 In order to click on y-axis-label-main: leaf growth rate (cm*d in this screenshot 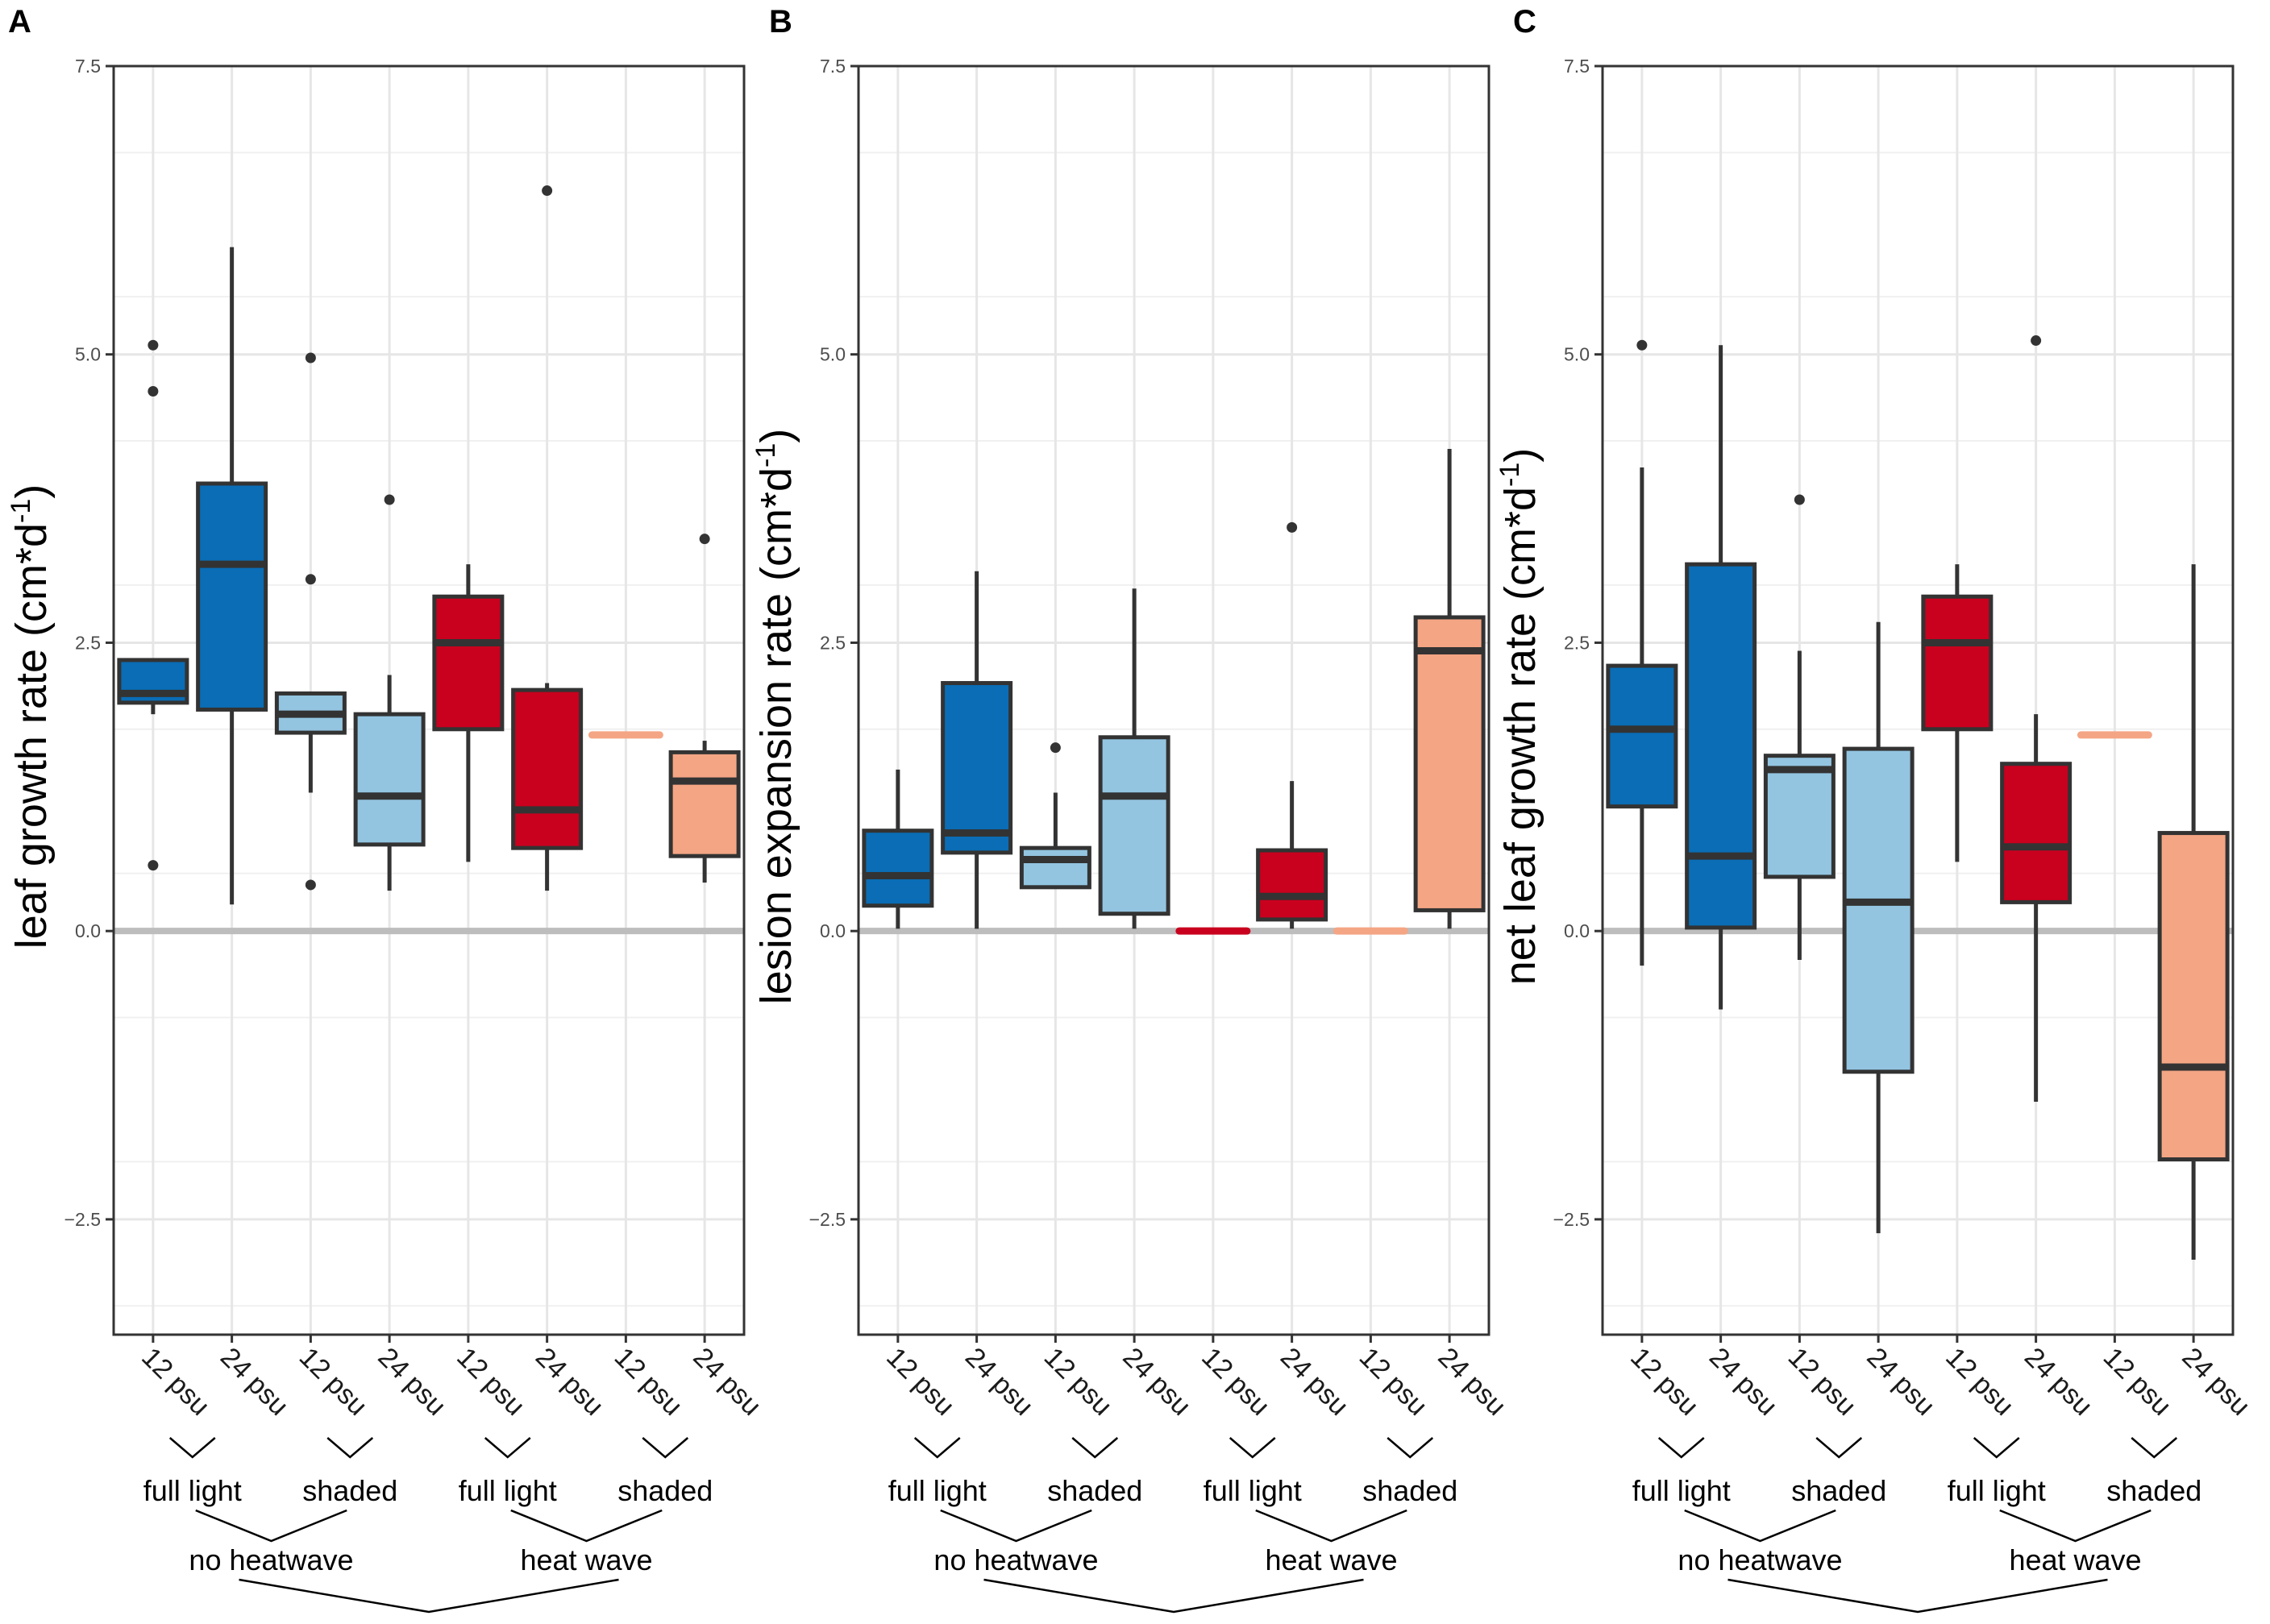, I will do `click(31, 736)`.